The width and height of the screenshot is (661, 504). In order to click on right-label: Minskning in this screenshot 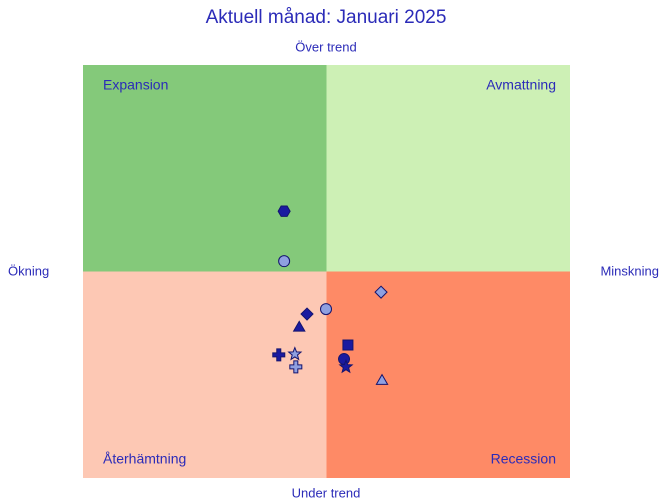, I will do `click(629, 270)`.